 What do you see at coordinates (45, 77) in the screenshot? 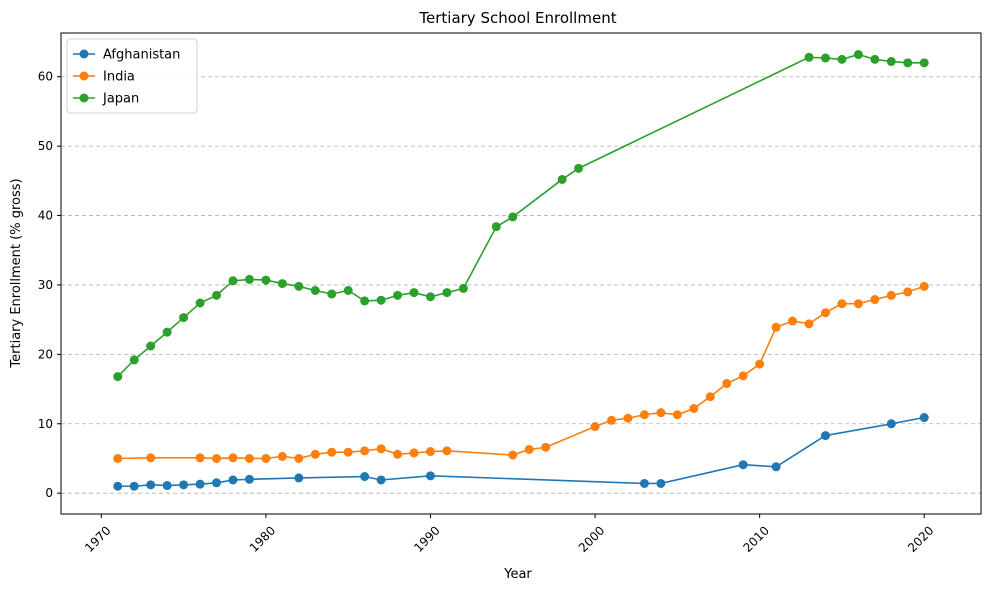
I see `y-tick-label: 60` at bounding box center [45, 77].